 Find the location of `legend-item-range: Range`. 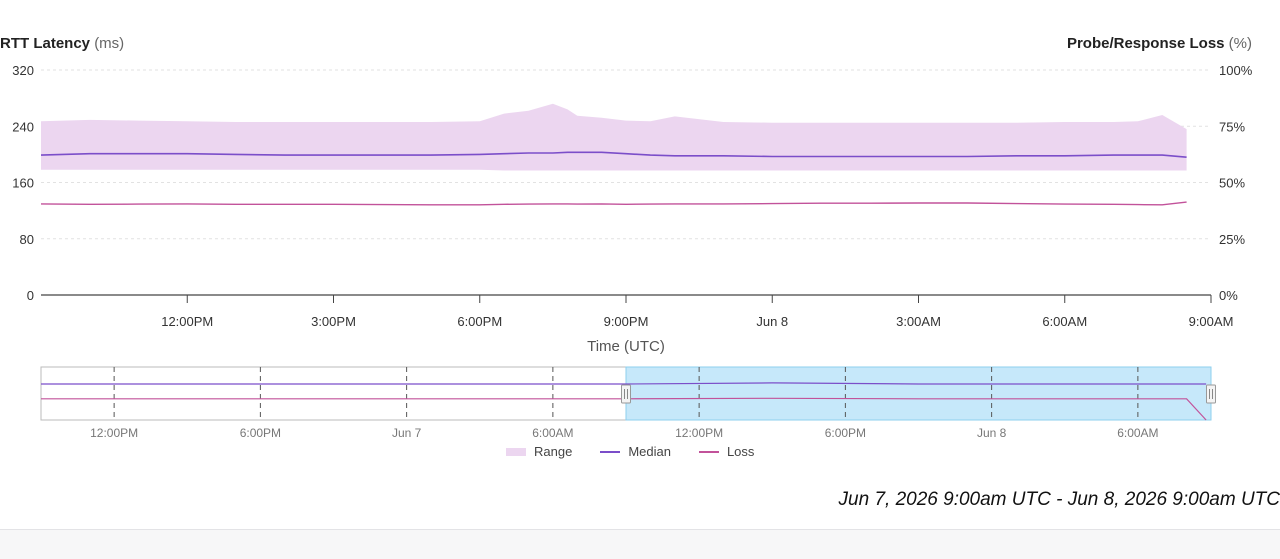

legend-item-range: Range is located at coordinates (539, 451).